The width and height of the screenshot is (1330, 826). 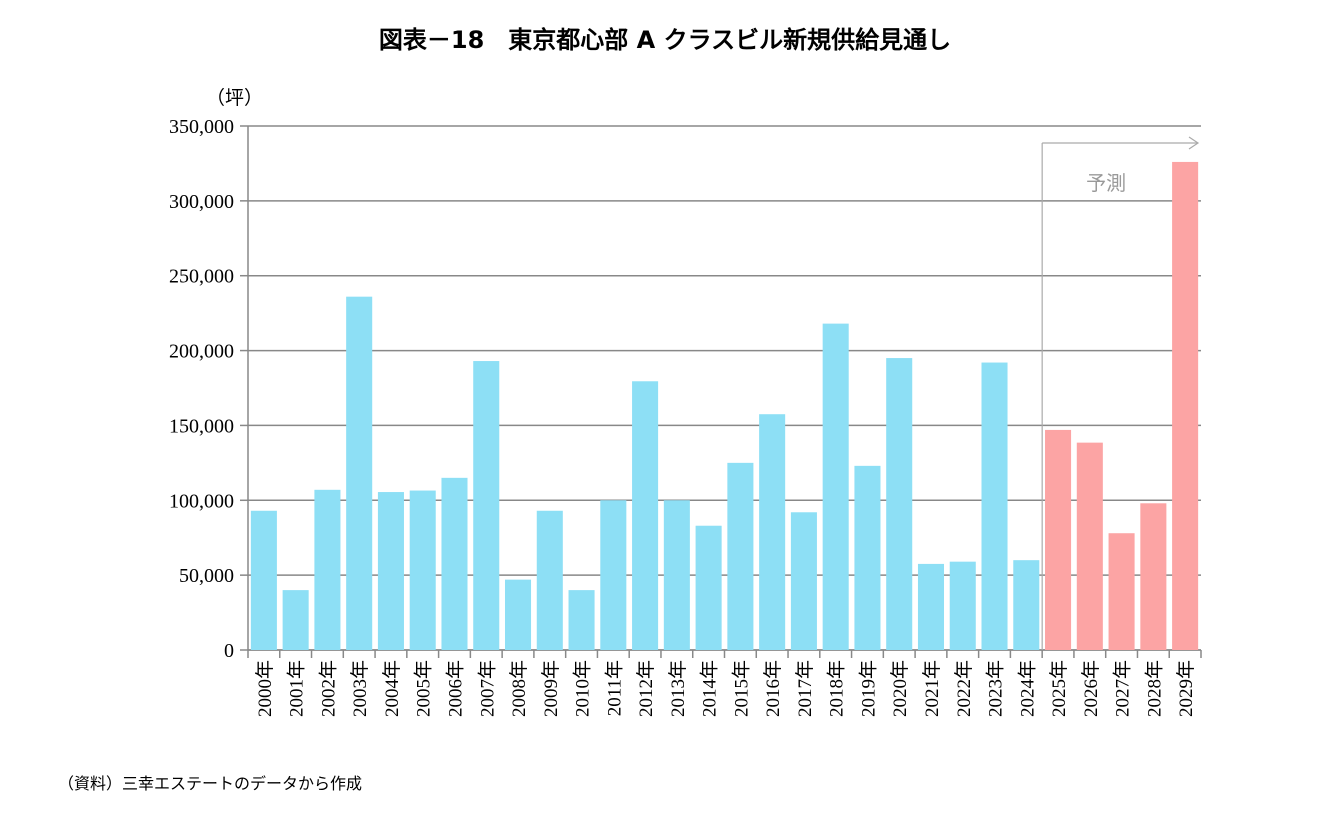 What do you see at coordinates (678, 688) in the screenshot?
I see `x-tick-label: 2013年` at bounding box center [678, 688].